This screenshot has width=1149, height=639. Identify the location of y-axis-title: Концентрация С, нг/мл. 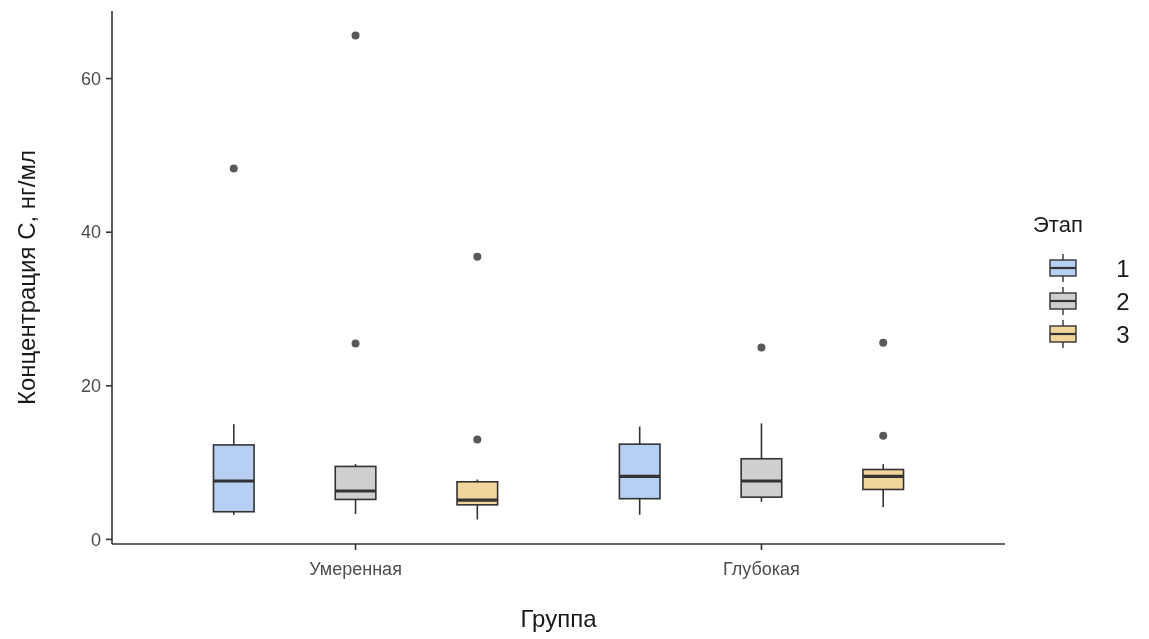
(26, 277).